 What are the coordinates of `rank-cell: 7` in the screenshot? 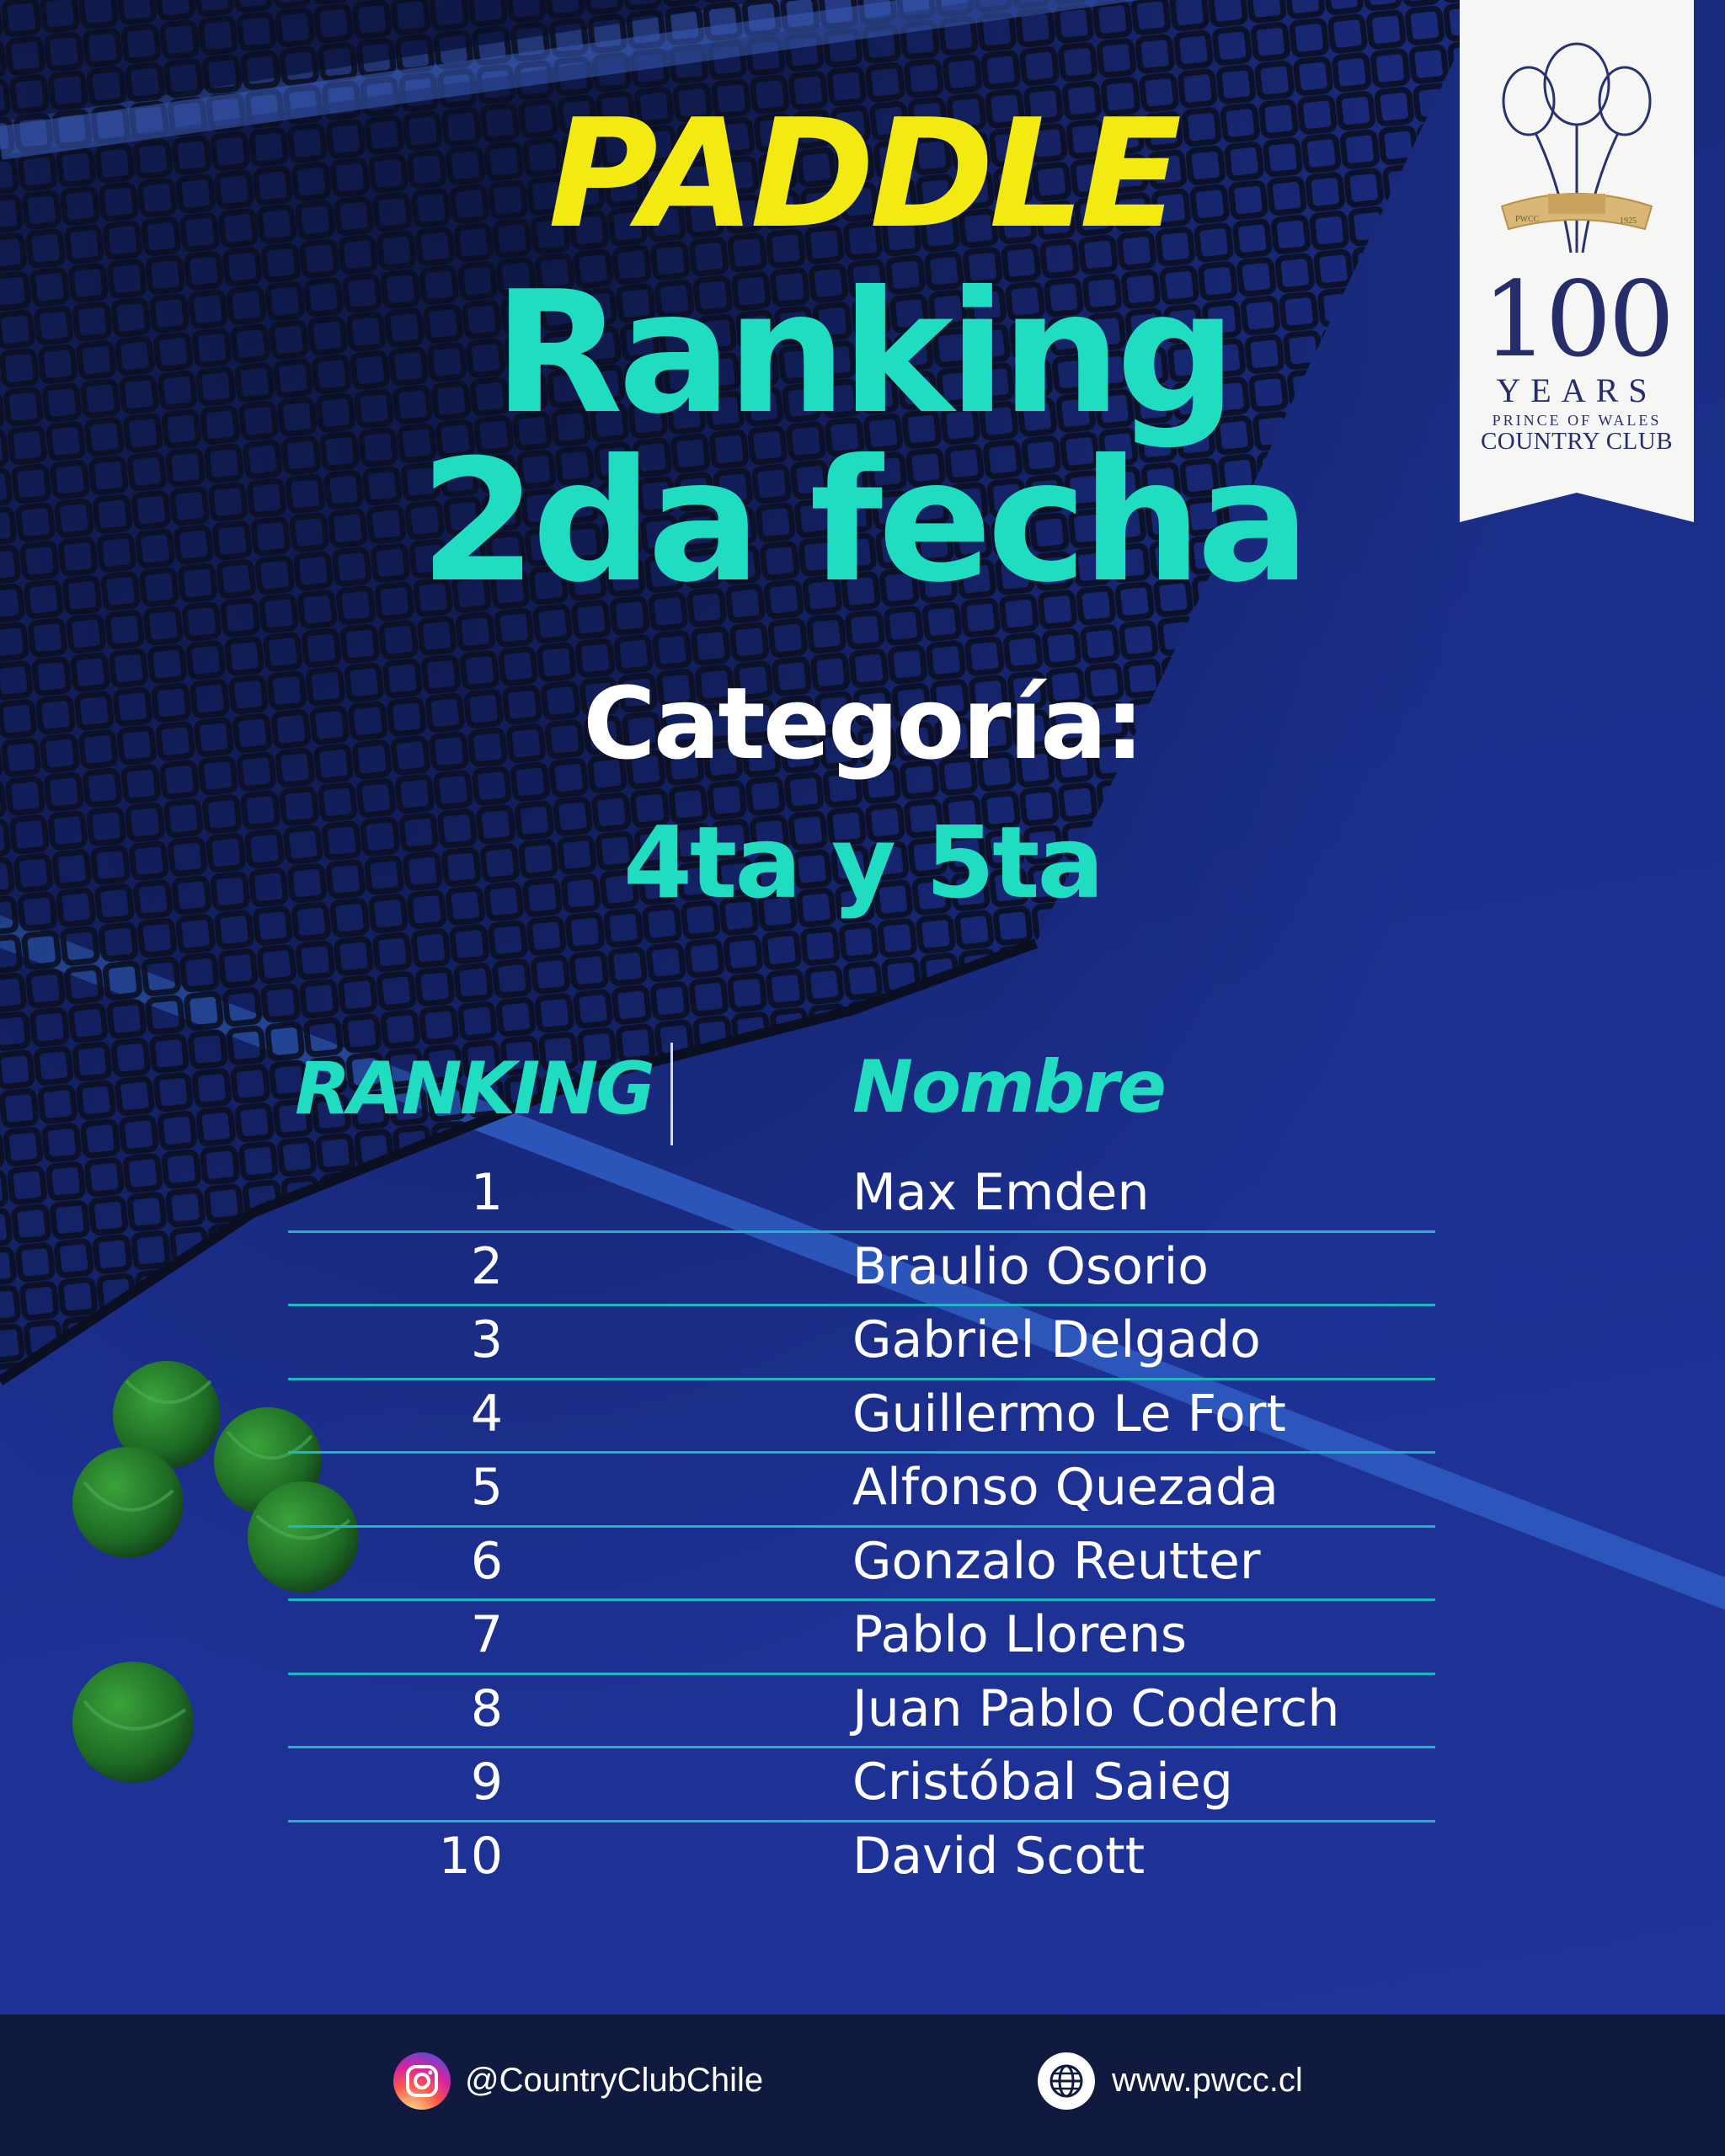 It's located at (486, 1634).